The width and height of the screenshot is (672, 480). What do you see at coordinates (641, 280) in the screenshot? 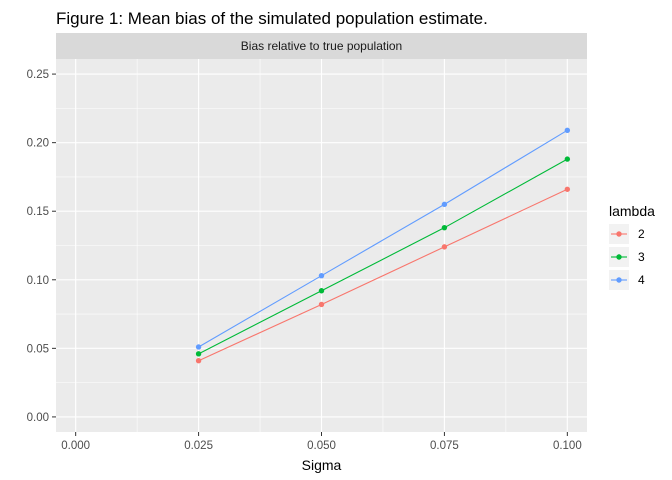
I see `legend-label: 4` at bounding box center [641, 280].